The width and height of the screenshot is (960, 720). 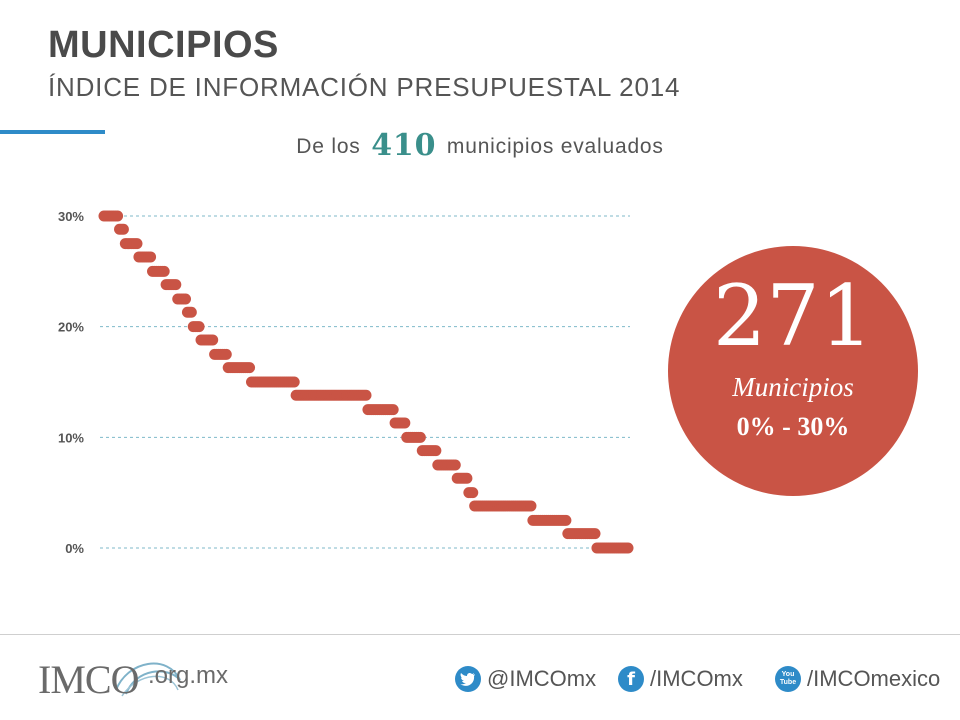 I want to click on highlight-label: Municipios, so click(x=793, y=387).